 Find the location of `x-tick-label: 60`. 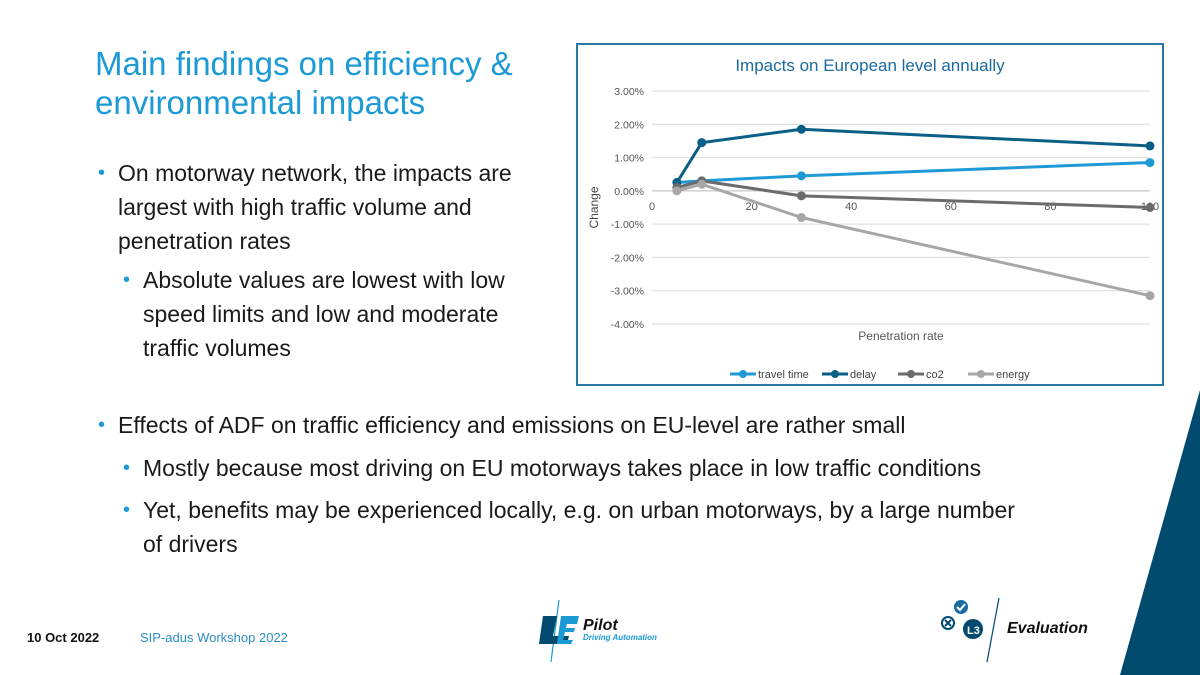

x-tick-label: 60 is located at coordinates (951, 207).